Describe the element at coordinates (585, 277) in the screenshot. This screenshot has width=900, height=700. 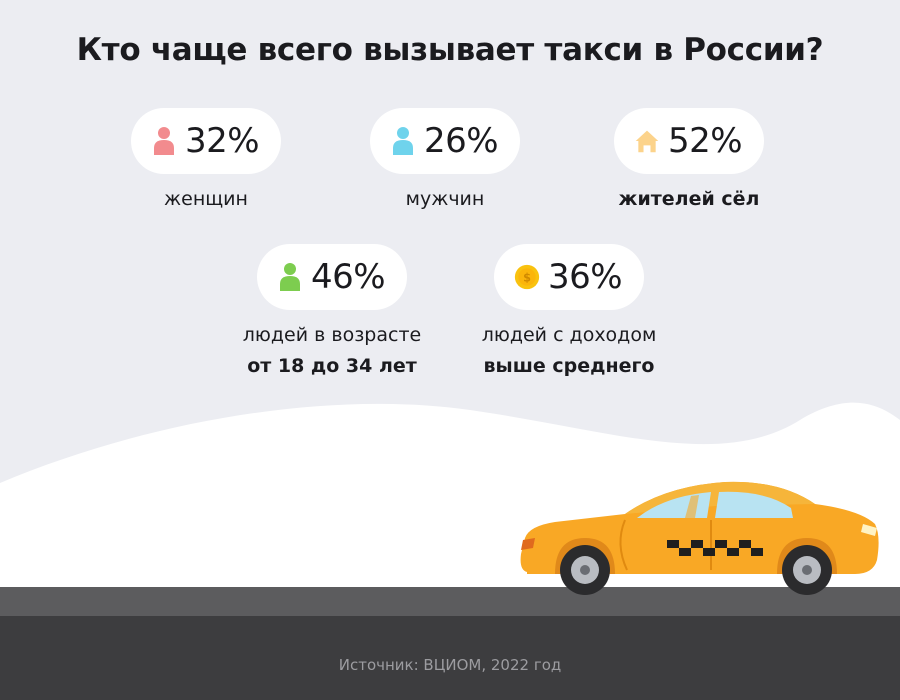
I see `stat-value: 36%` at that location.